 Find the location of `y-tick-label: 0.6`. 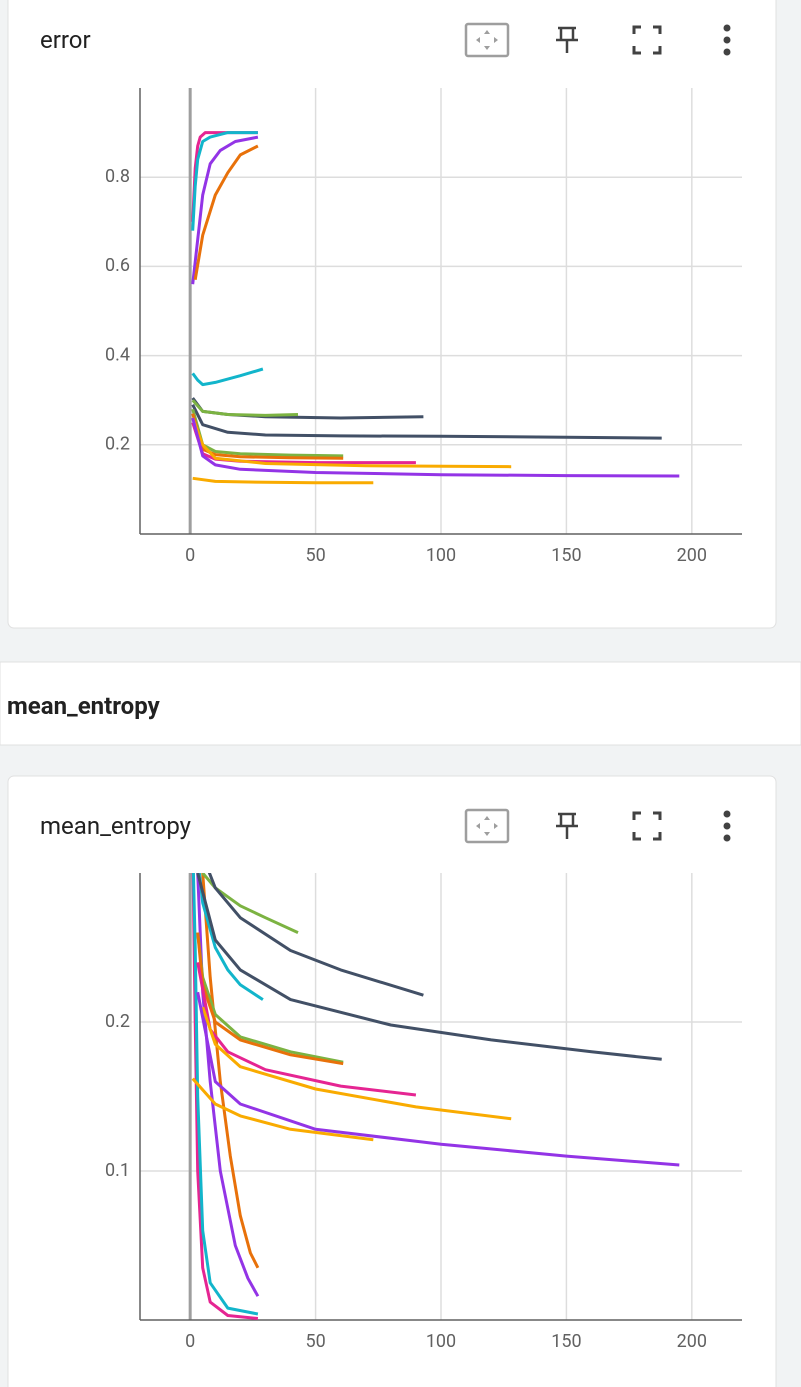

y-tick-label: 0.6 is located at coordinates (117, 265).